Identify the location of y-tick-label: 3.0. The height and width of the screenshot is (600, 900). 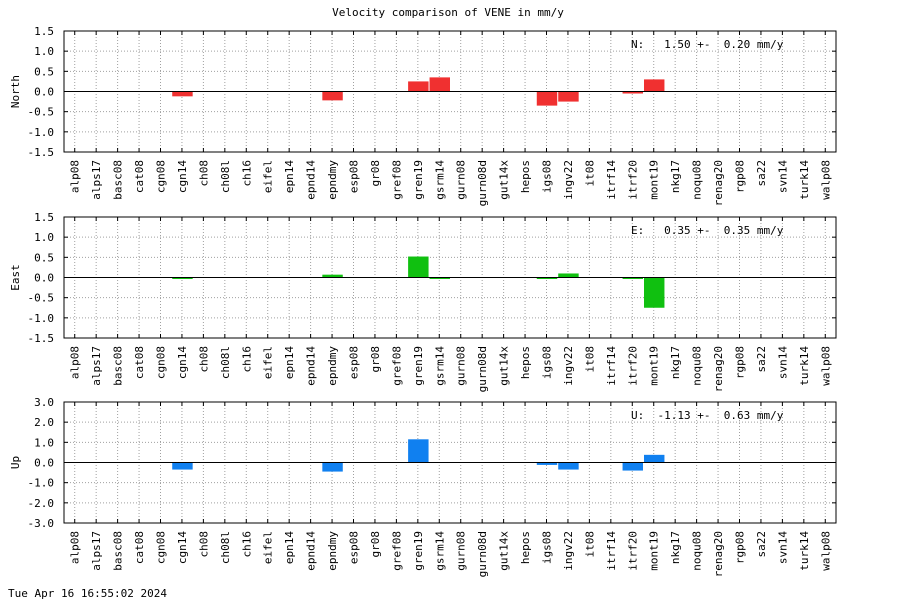
(44, 402).